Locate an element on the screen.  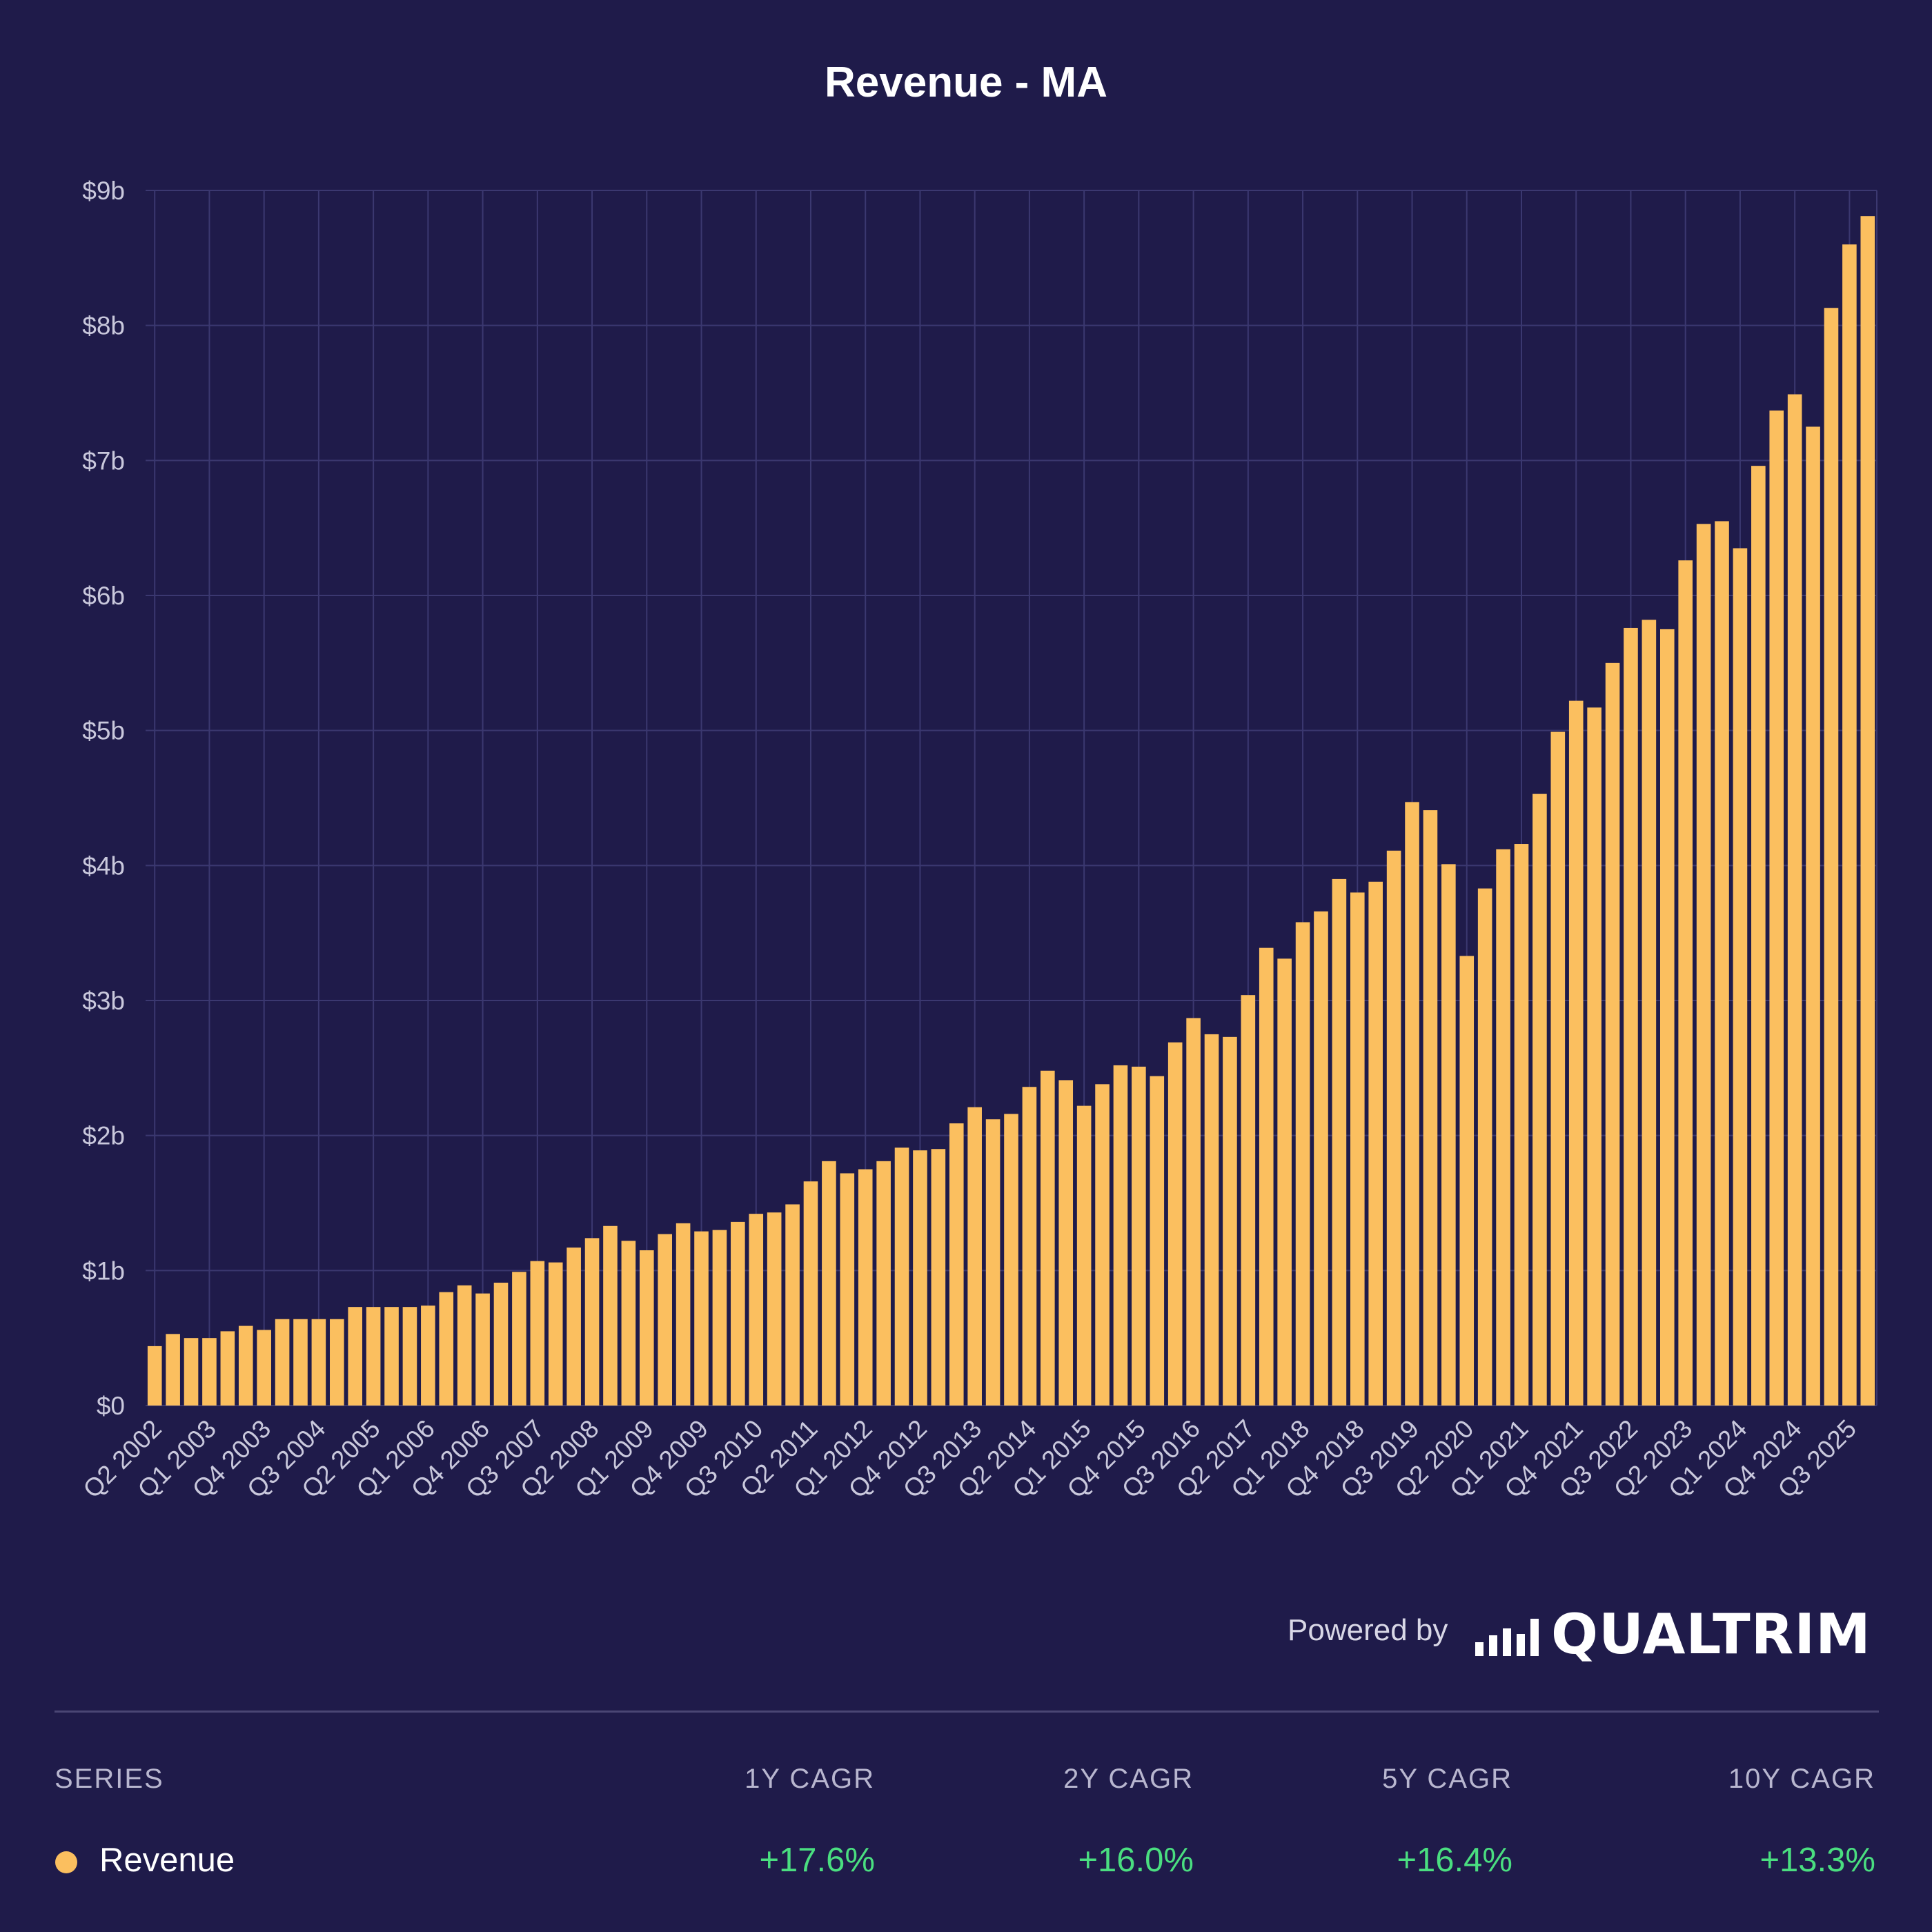
y-tick-label: $1b is located at coordinates (103, 1270).